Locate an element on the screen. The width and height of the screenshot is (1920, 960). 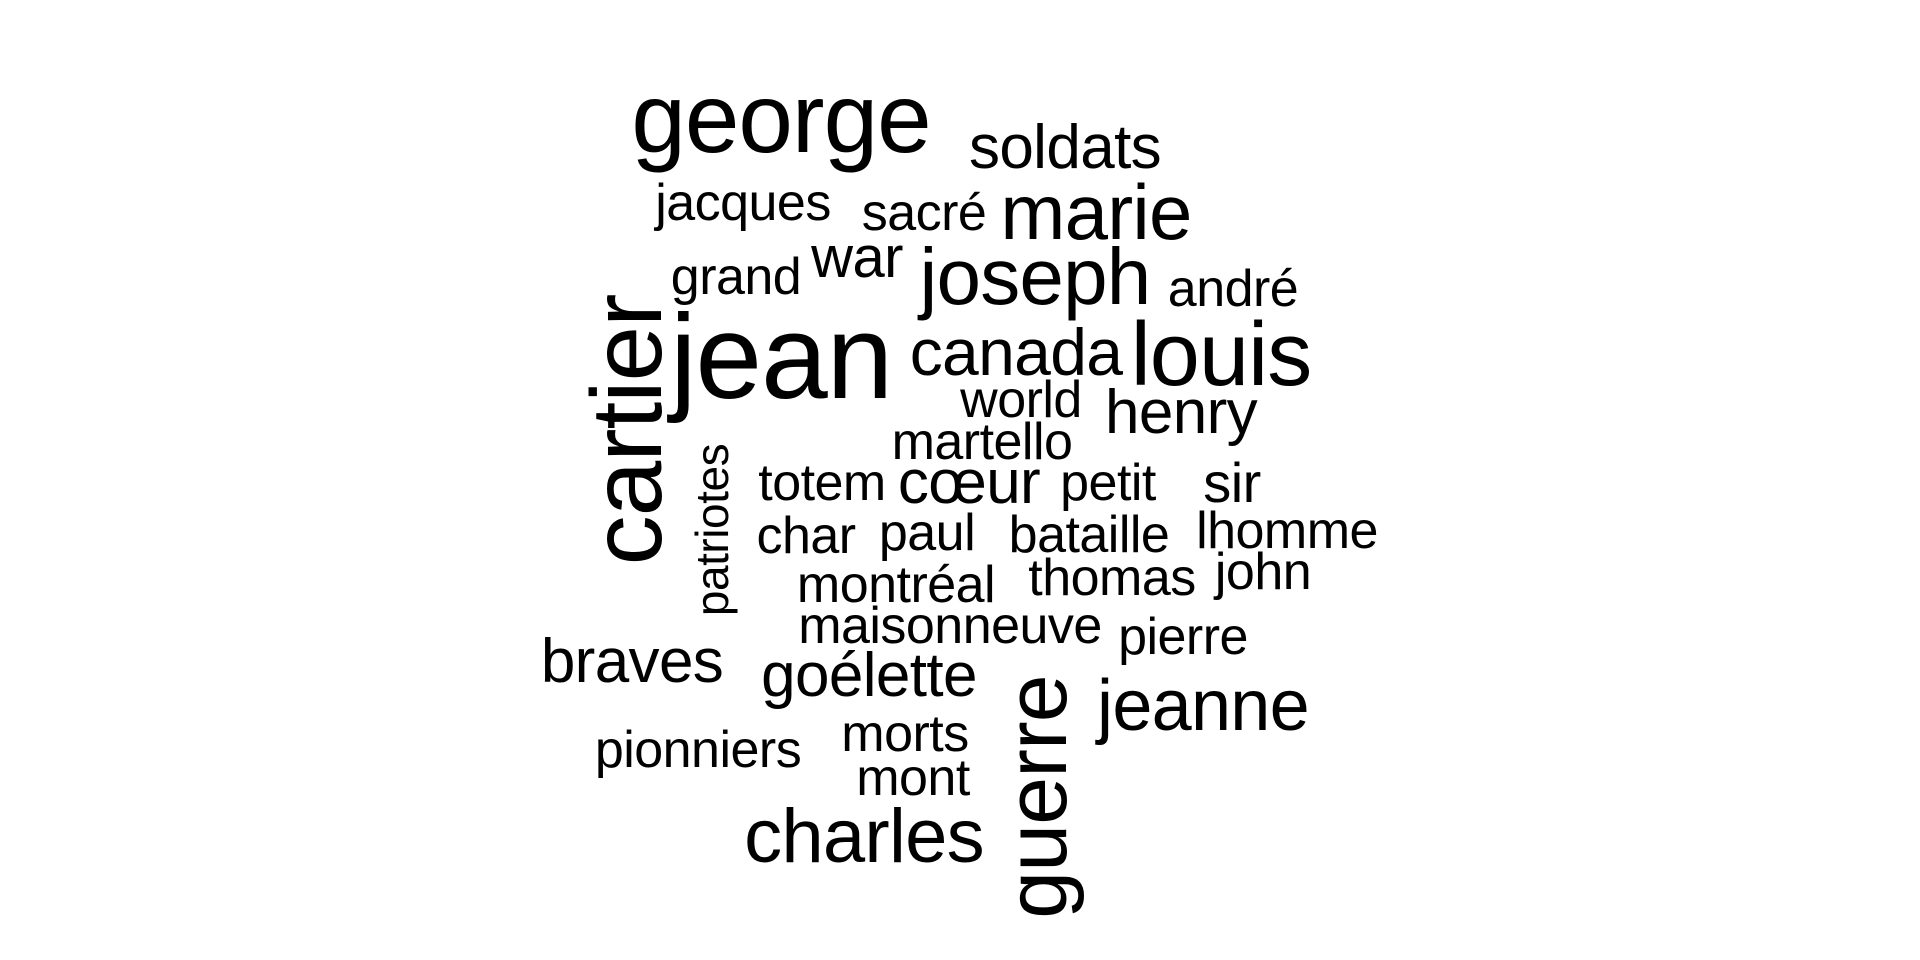
word-soldats: soldats is located at coordinates (1065, 147).